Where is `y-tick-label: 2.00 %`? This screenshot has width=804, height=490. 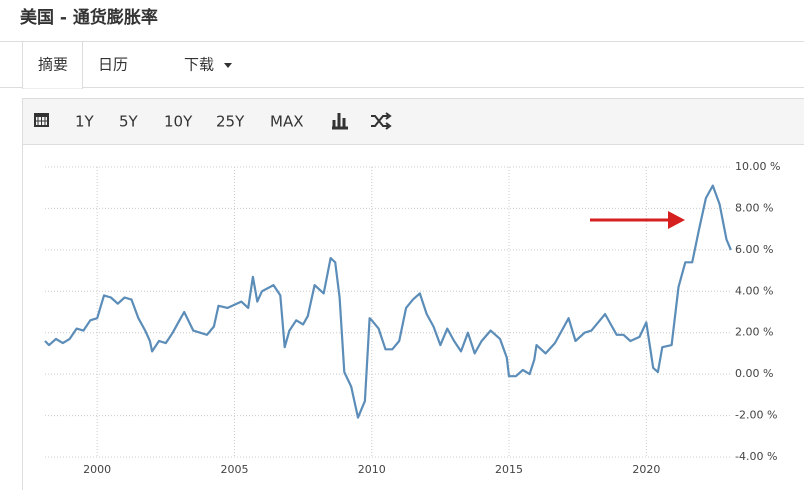 y-tick-label: 2.00 % is located at coordinates (754, 332).